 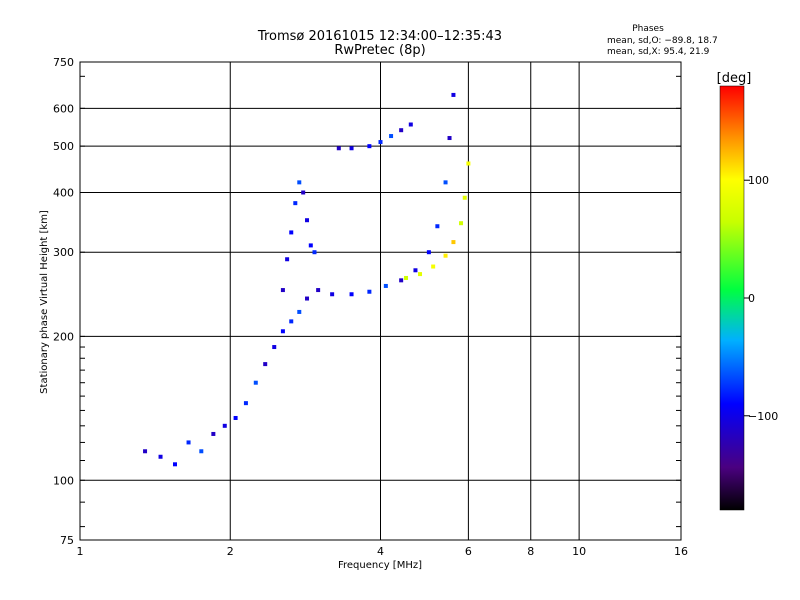 I want to click on colorbar-label: [deg], so click(x=734, y=78).